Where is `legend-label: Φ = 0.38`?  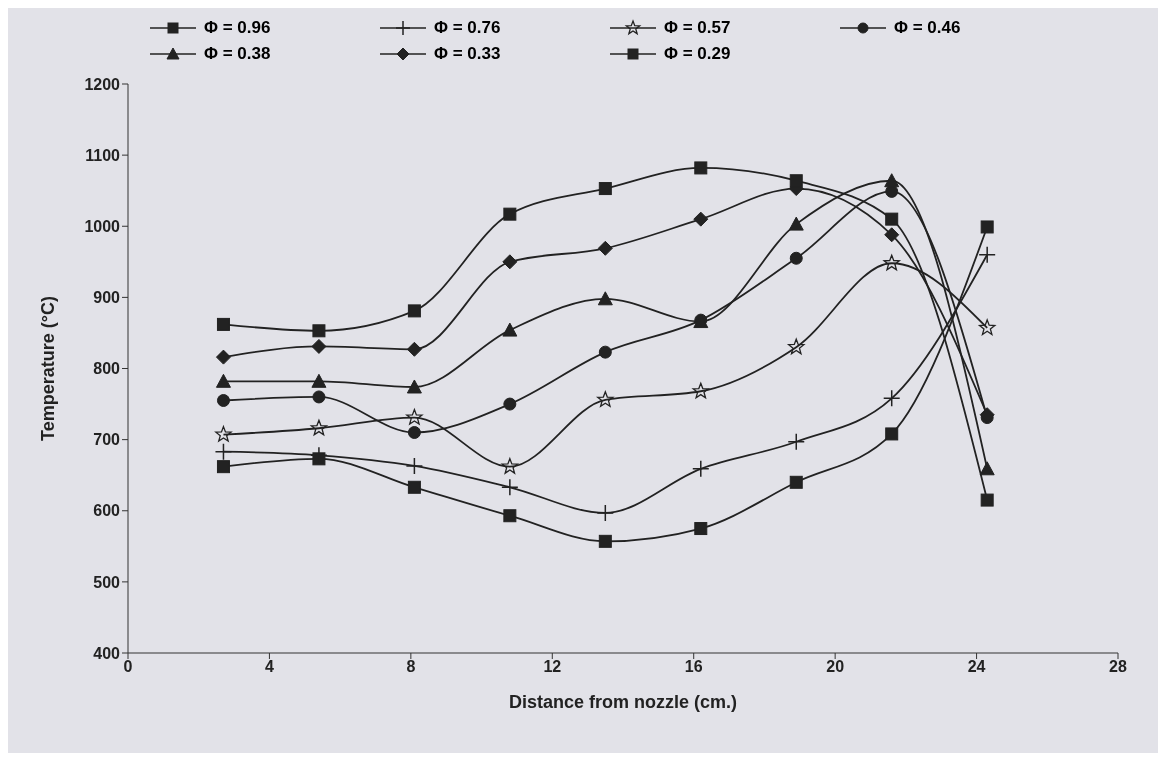 legend-label: Φ = 0.38 is located at coordinates (237, 54).